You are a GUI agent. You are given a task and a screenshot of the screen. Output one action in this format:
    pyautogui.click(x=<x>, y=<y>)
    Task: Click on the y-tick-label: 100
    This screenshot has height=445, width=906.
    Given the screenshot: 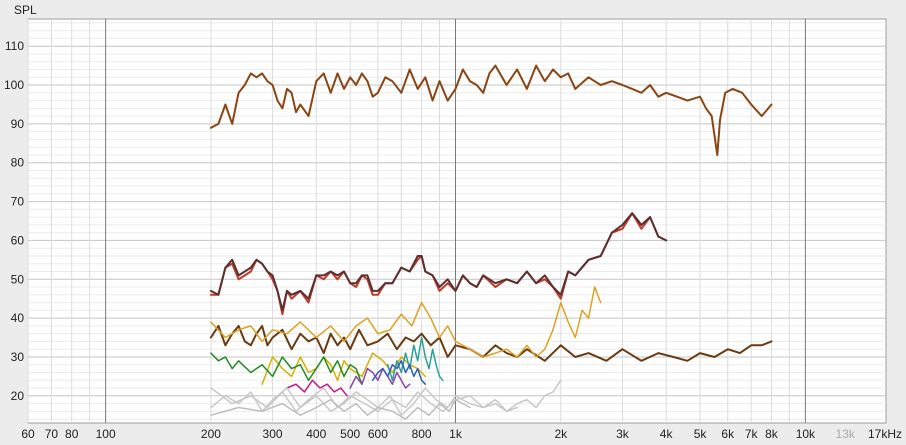 What is the action you would take?
    pyautogui.click(x=14, y=85)
    